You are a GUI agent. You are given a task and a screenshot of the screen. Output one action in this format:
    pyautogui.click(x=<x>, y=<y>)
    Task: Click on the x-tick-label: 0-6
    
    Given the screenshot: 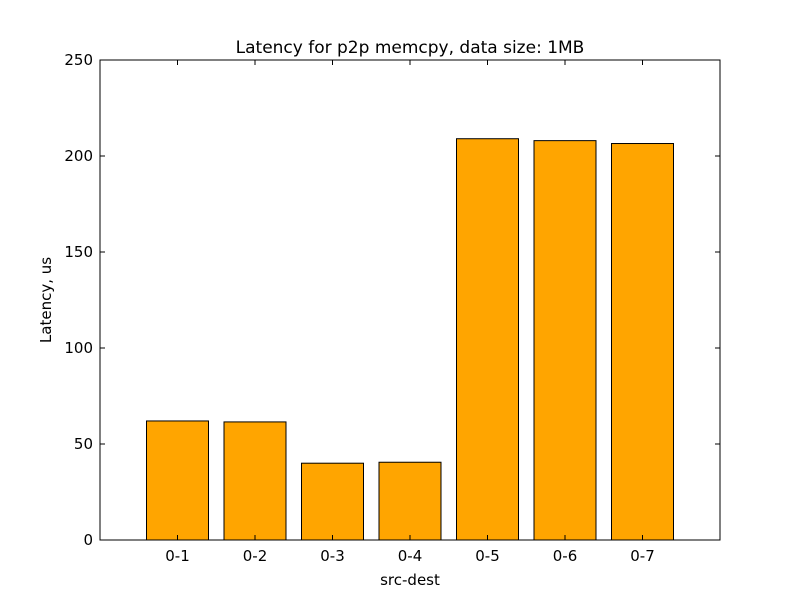 What is the action you would take?
    pyautogui.click(x=565, y=556)
    